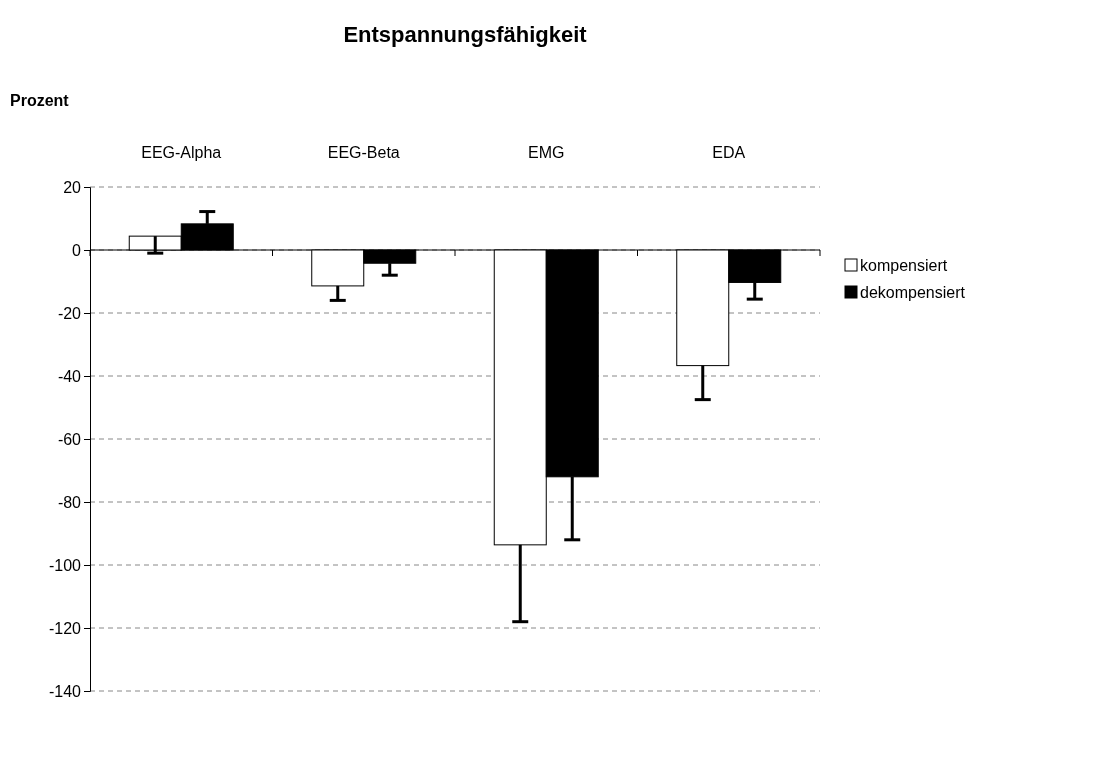 This screenshot has width=1112, height=776. Describe the element at coordinates (72, 187) in the screenshot. I see `y-tick-label: 20` at that location.